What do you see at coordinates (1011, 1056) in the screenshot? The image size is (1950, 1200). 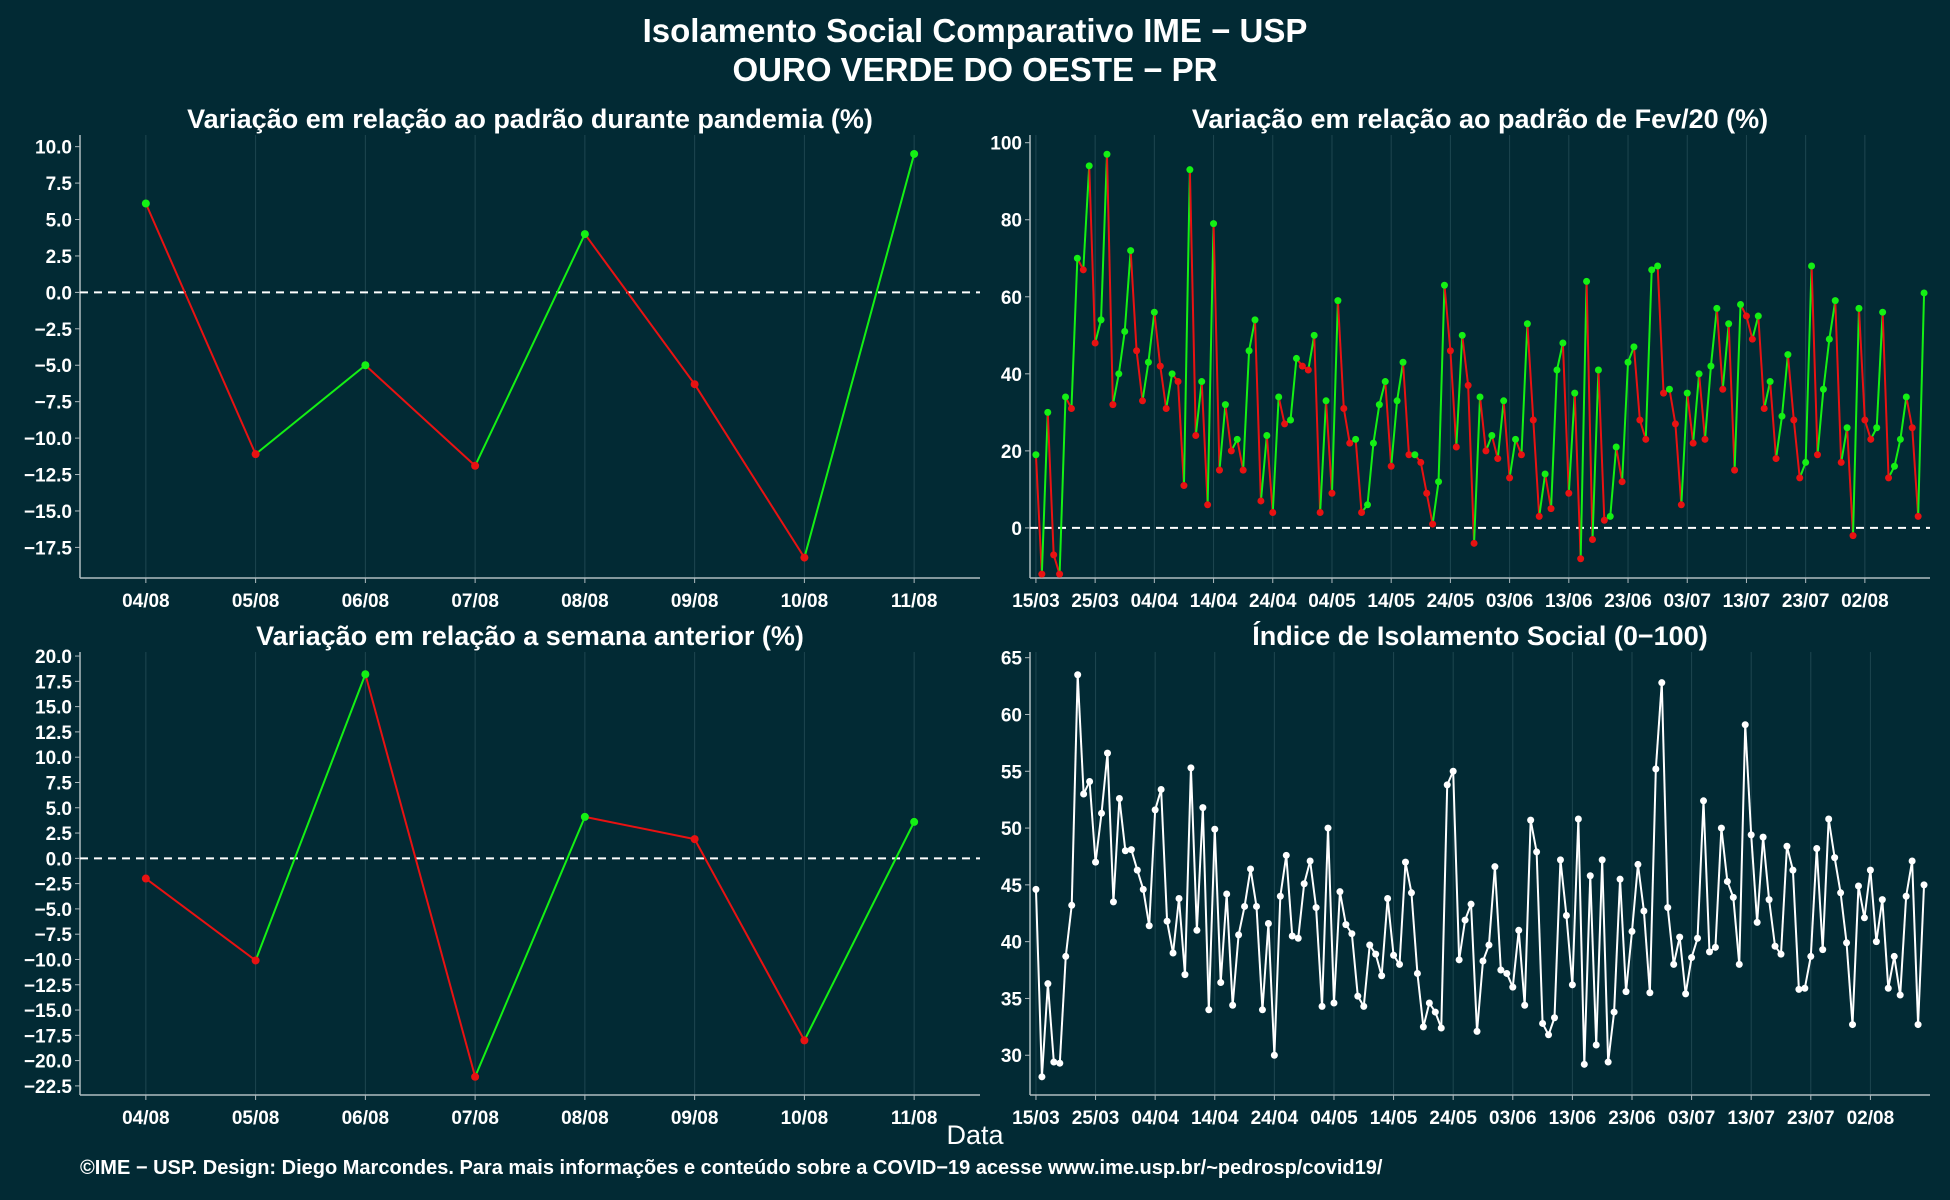 I see `y-tick-label: 30` at bounding box center [1011, 1056].